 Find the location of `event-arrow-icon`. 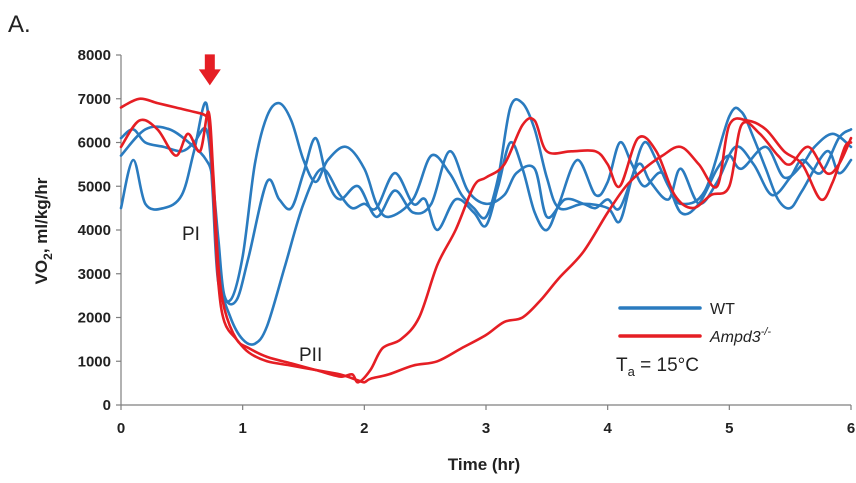

event-arrow-icon is located at coordinates (209, 70).